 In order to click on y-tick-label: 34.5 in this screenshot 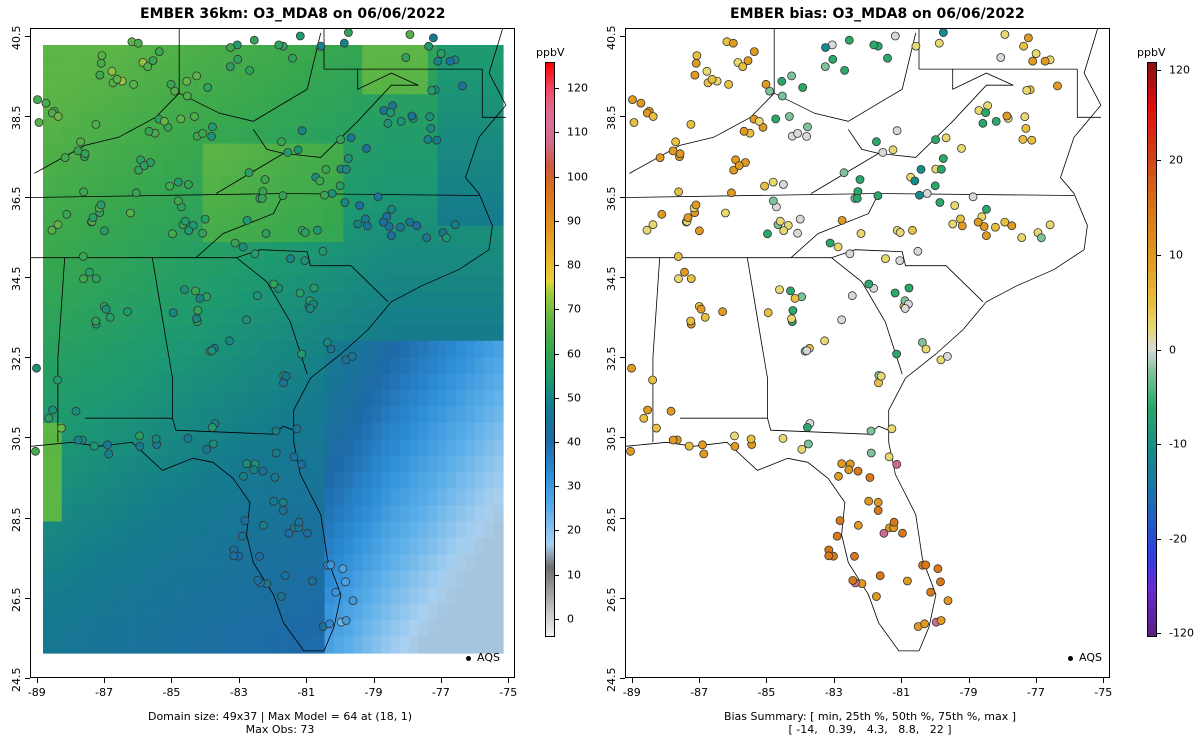, I will do `click(611, 278)`.